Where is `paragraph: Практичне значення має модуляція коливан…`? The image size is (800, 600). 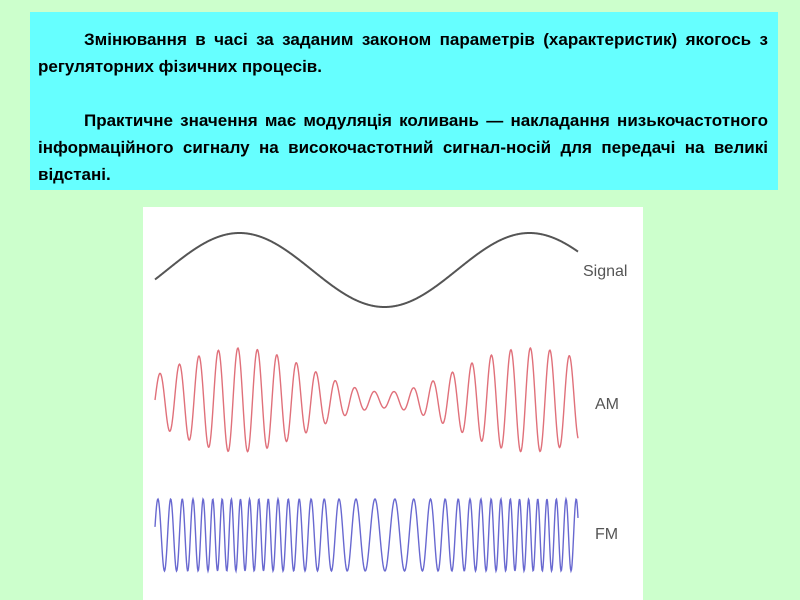 paragraph: Практичне значення має модуляція коливан… is located at coordinates (403, 147).